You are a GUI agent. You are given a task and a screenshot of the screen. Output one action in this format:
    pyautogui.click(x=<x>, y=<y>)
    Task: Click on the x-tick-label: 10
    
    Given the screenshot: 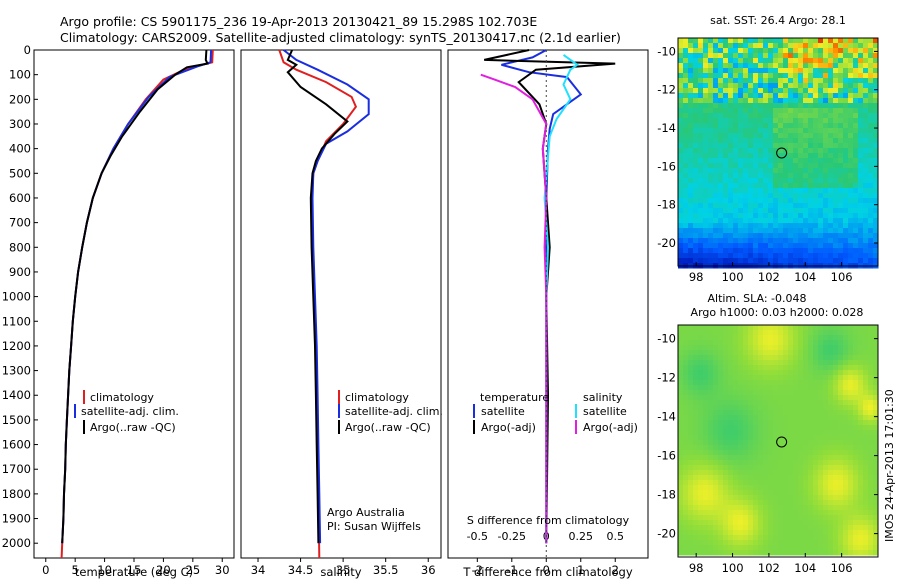 What is the action you would take?
    pyautogui.click(x=104, y=570)
    